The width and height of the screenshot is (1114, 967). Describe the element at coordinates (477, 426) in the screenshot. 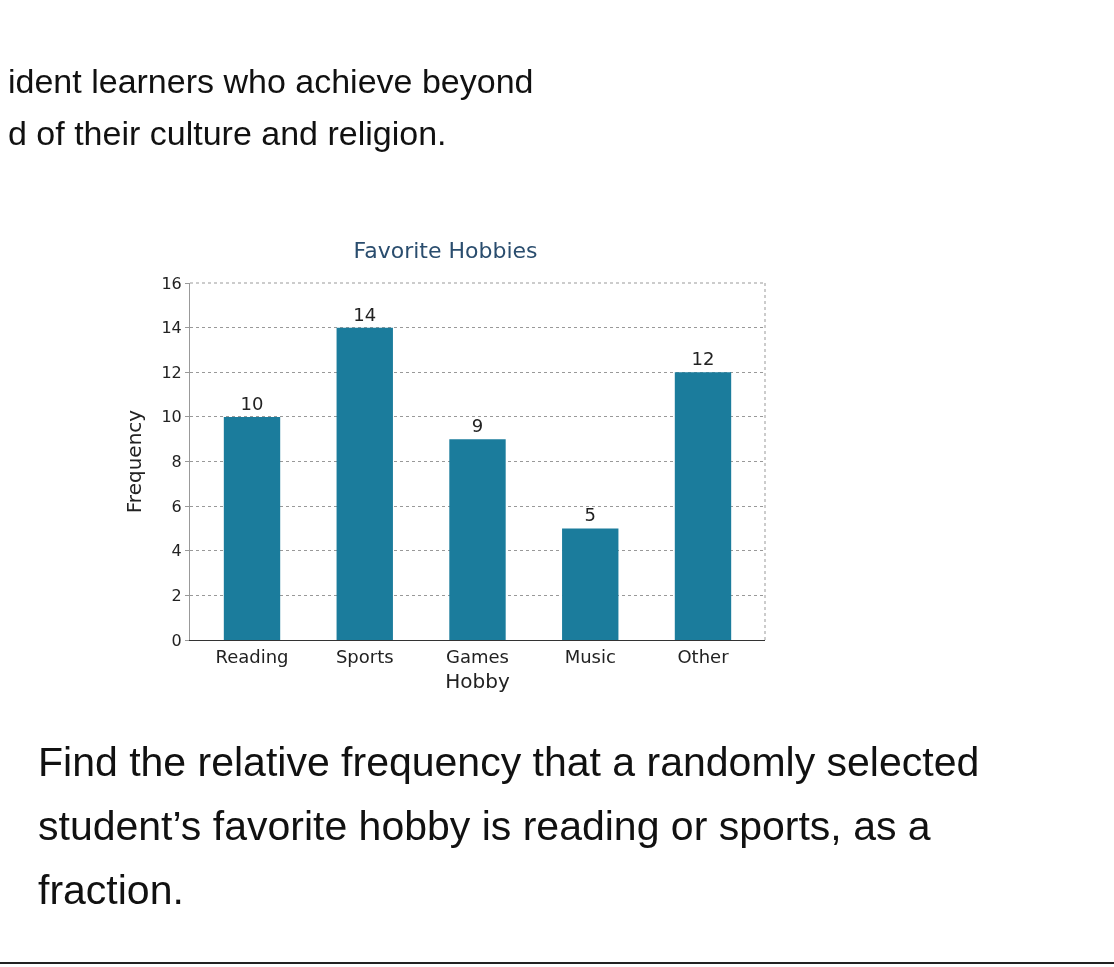

I see `data-label: 9` at that location.